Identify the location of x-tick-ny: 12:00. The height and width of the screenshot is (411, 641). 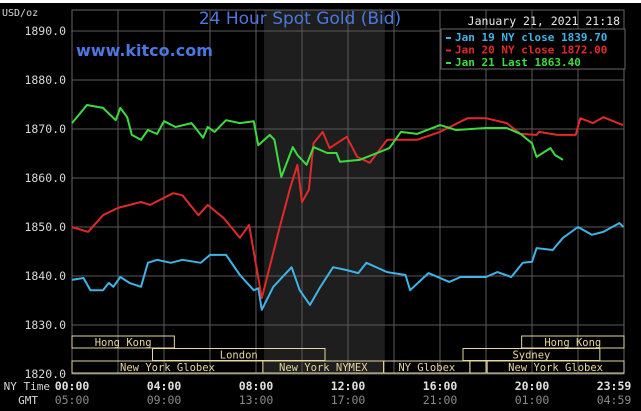
(348, 386).